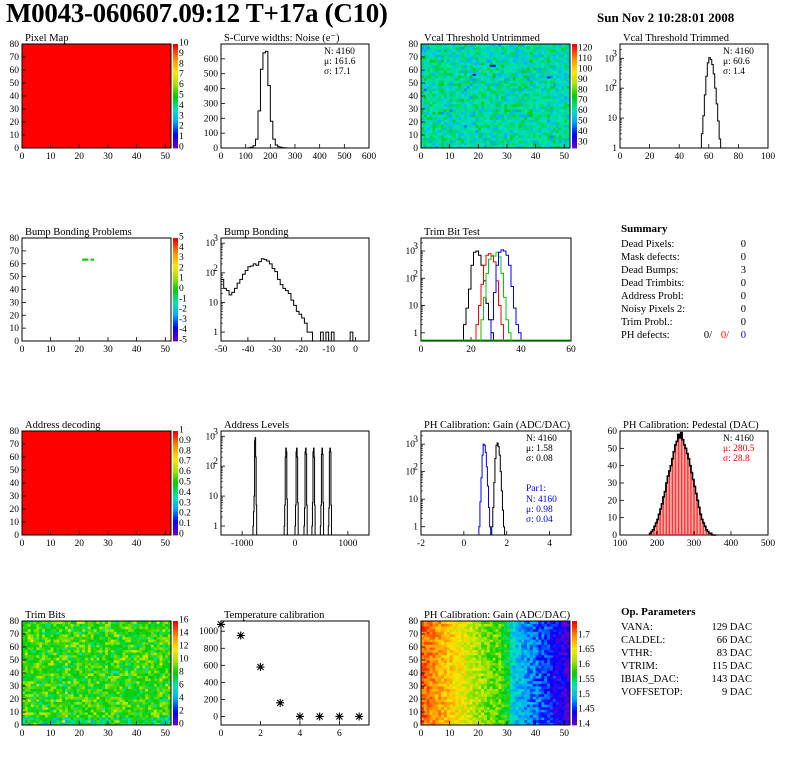  Describe the element at coordinates (539, 459) in the screenshot. I see `stats-line: σ: 0.08` at that location.